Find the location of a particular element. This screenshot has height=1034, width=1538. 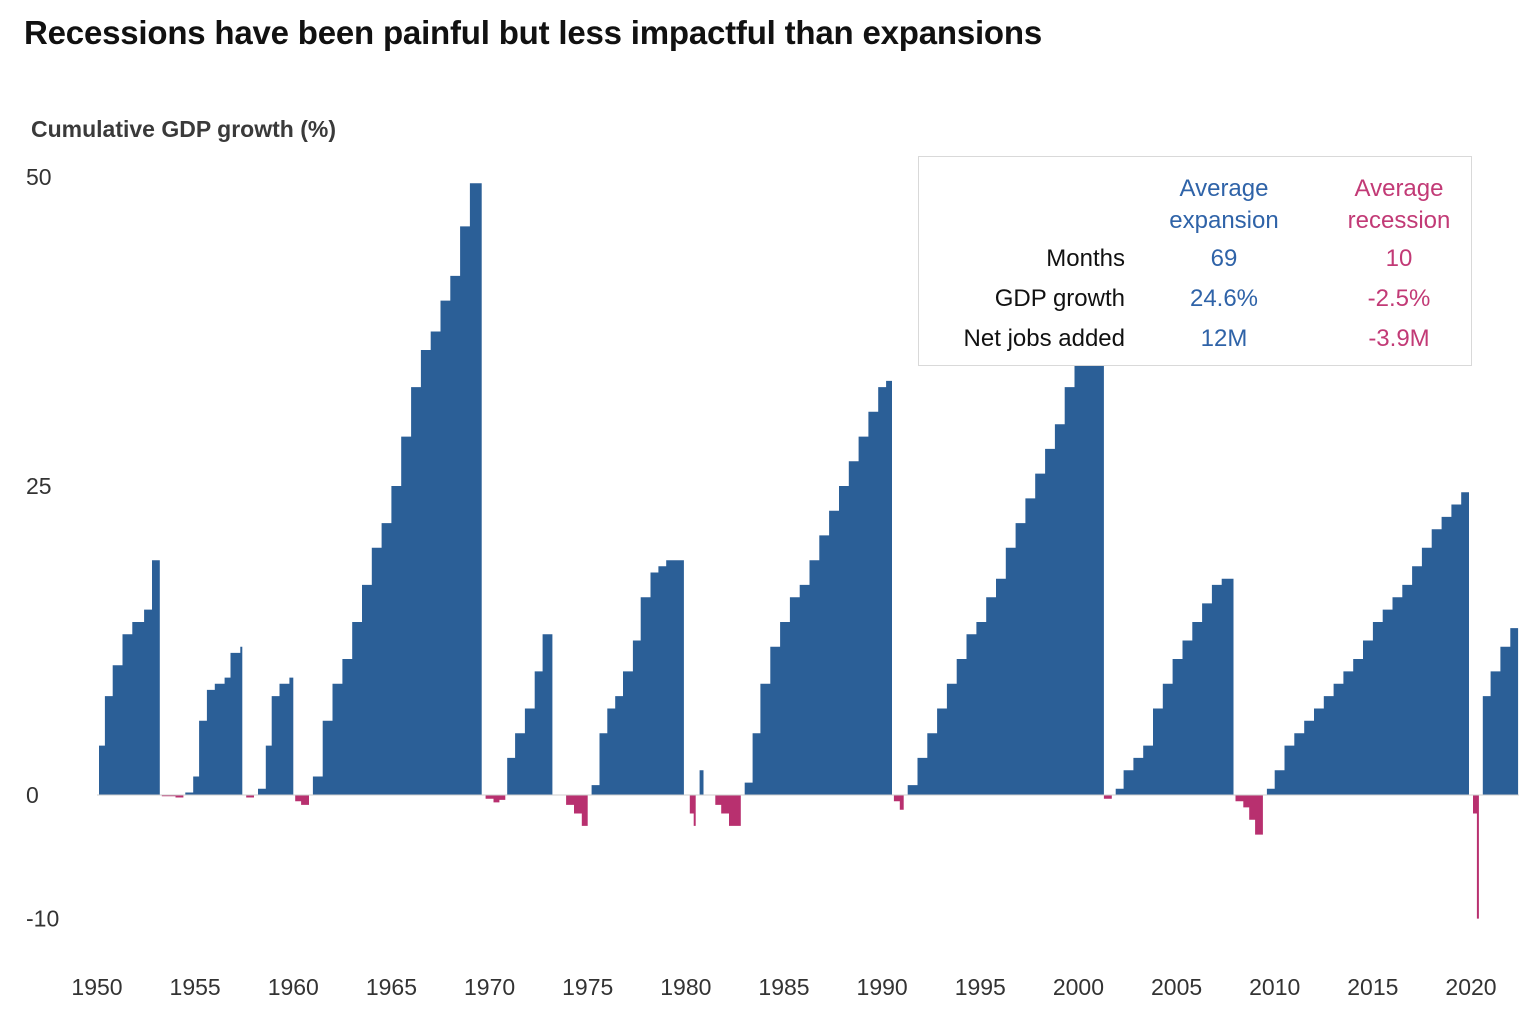

x-tick-label: 2015 is located at coordinates (1372, 987).